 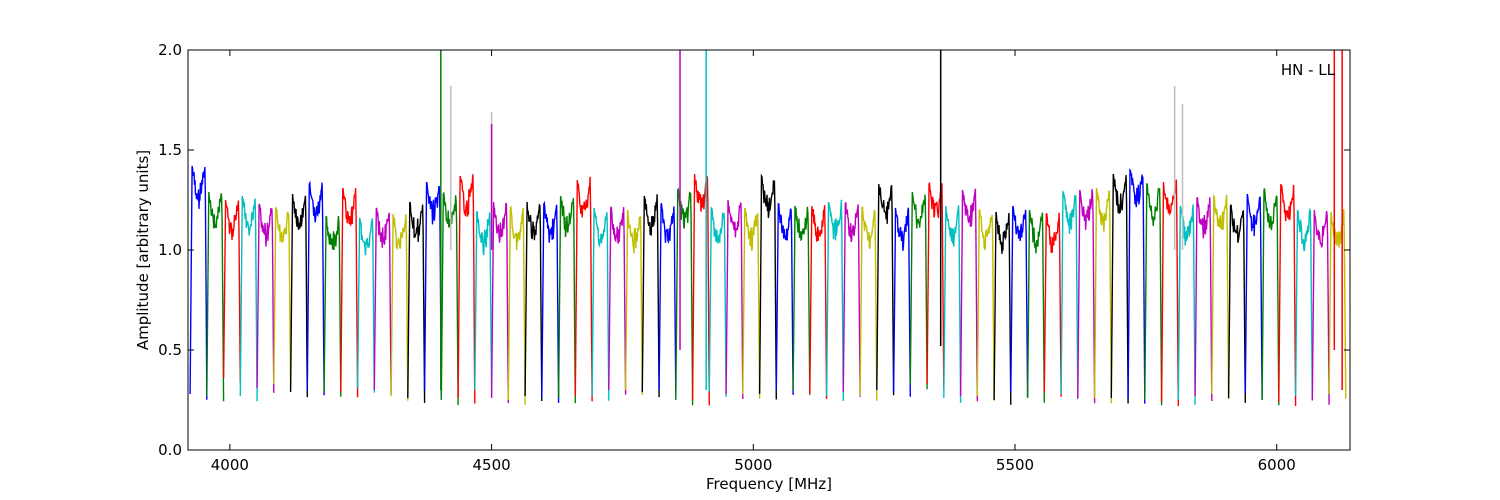 I want to click on annotation-label: HN - LL, so click(x=1308, y=70).